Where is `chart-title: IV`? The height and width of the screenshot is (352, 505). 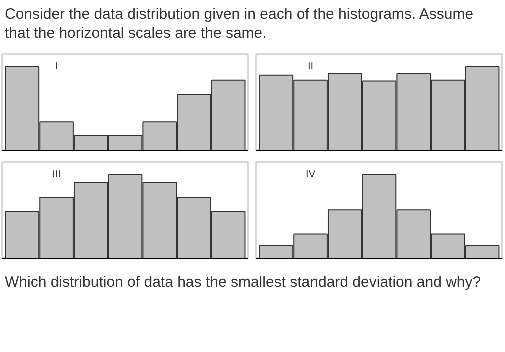
chart-title: IV is located at coordinates (311, 175).